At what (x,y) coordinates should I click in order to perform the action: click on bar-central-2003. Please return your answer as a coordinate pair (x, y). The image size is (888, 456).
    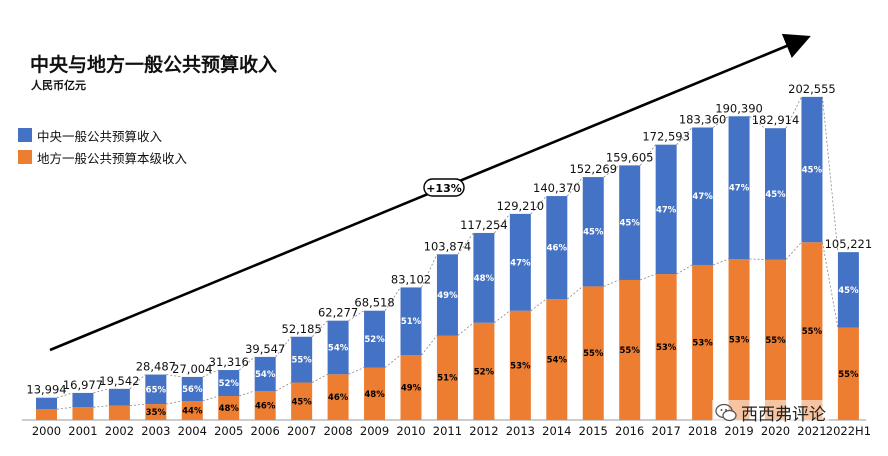
    Looking at the image, I should click on (156, 389).